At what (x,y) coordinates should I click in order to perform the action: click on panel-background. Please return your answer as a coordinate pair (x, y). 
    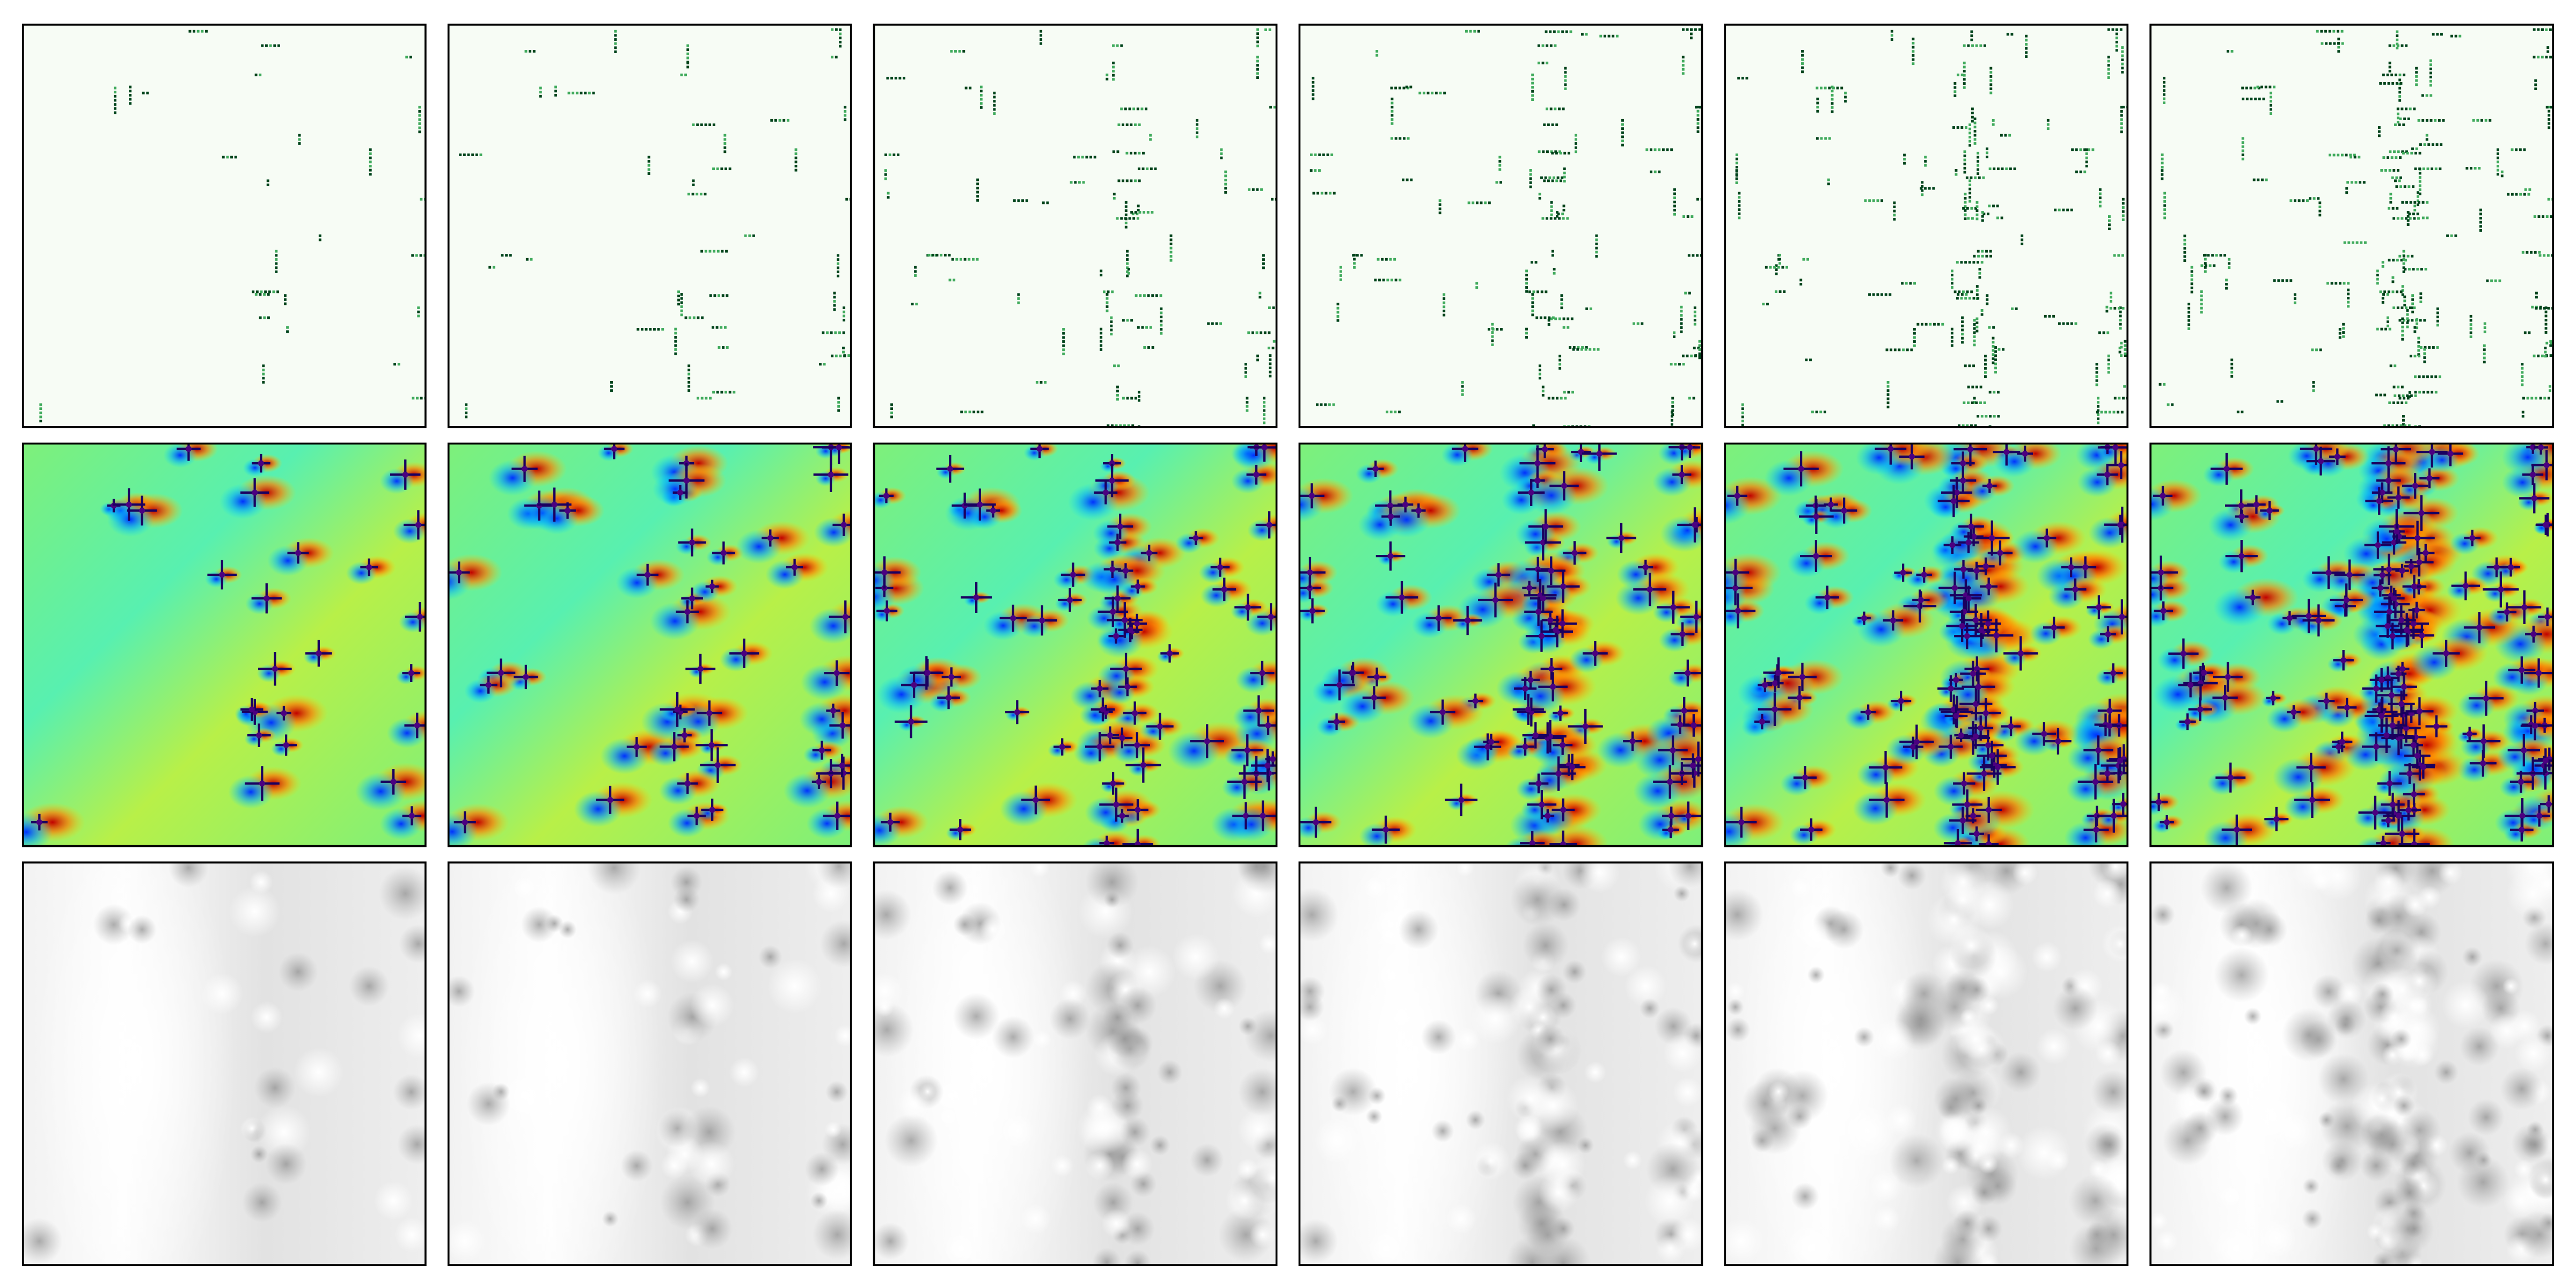
    Looking at the image, I should click on (1500, 225).